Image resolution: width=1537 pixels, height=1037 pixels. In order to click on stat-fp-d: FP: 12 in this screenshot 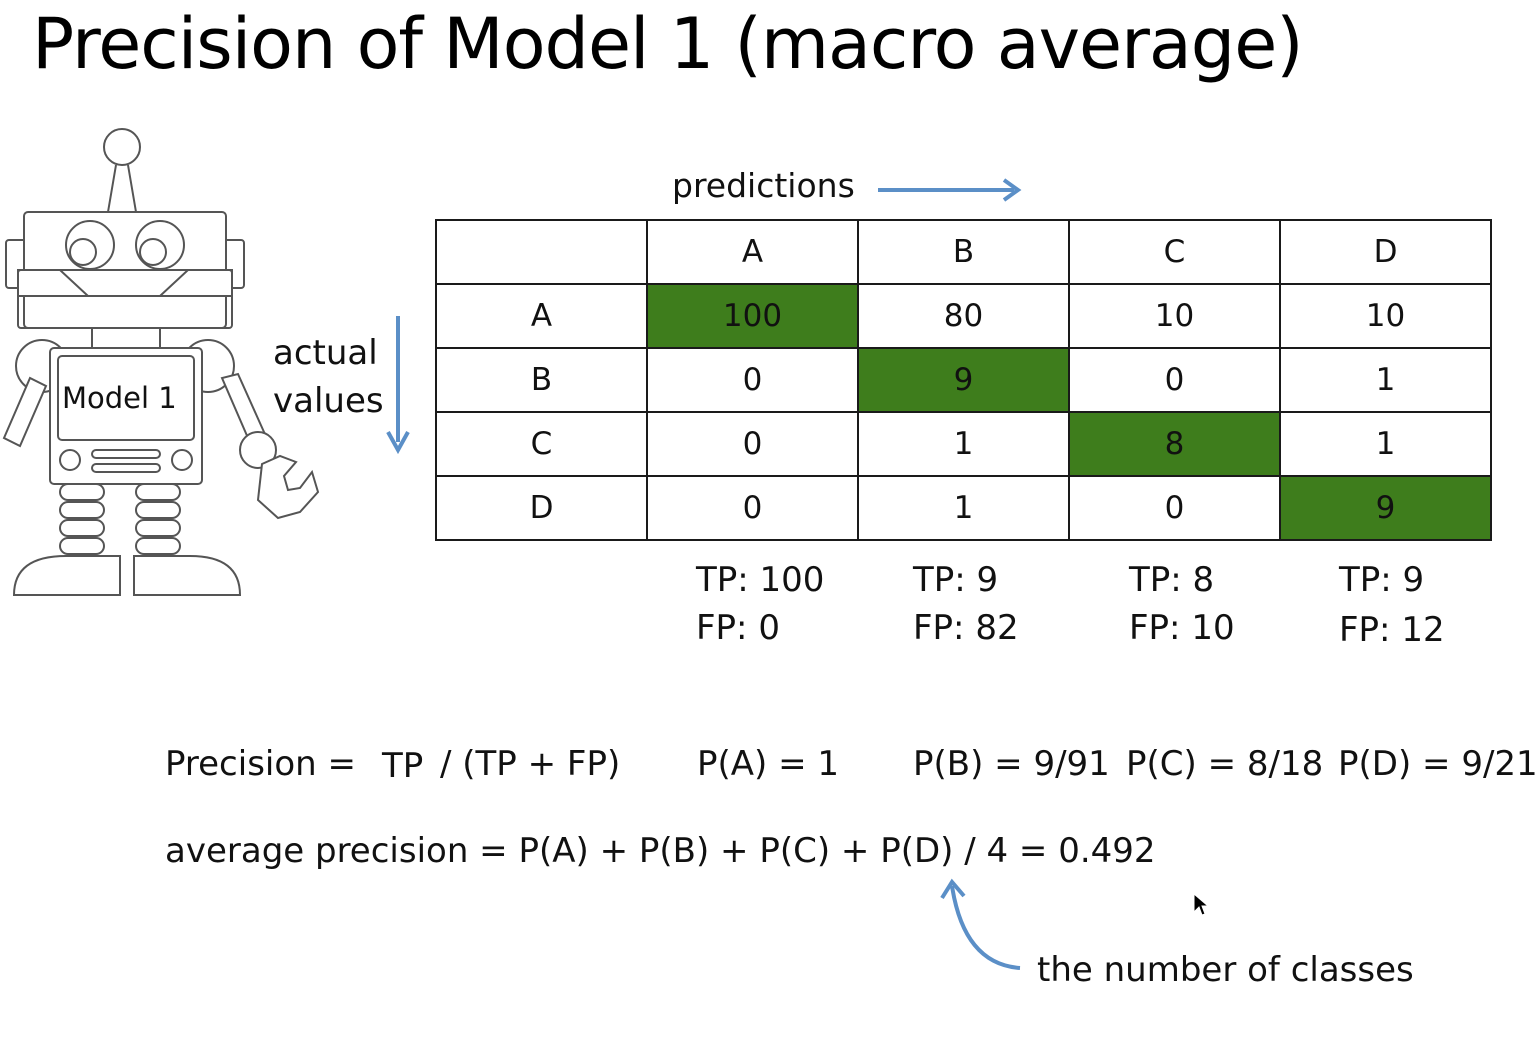, I will do `click(1392, 630)`.